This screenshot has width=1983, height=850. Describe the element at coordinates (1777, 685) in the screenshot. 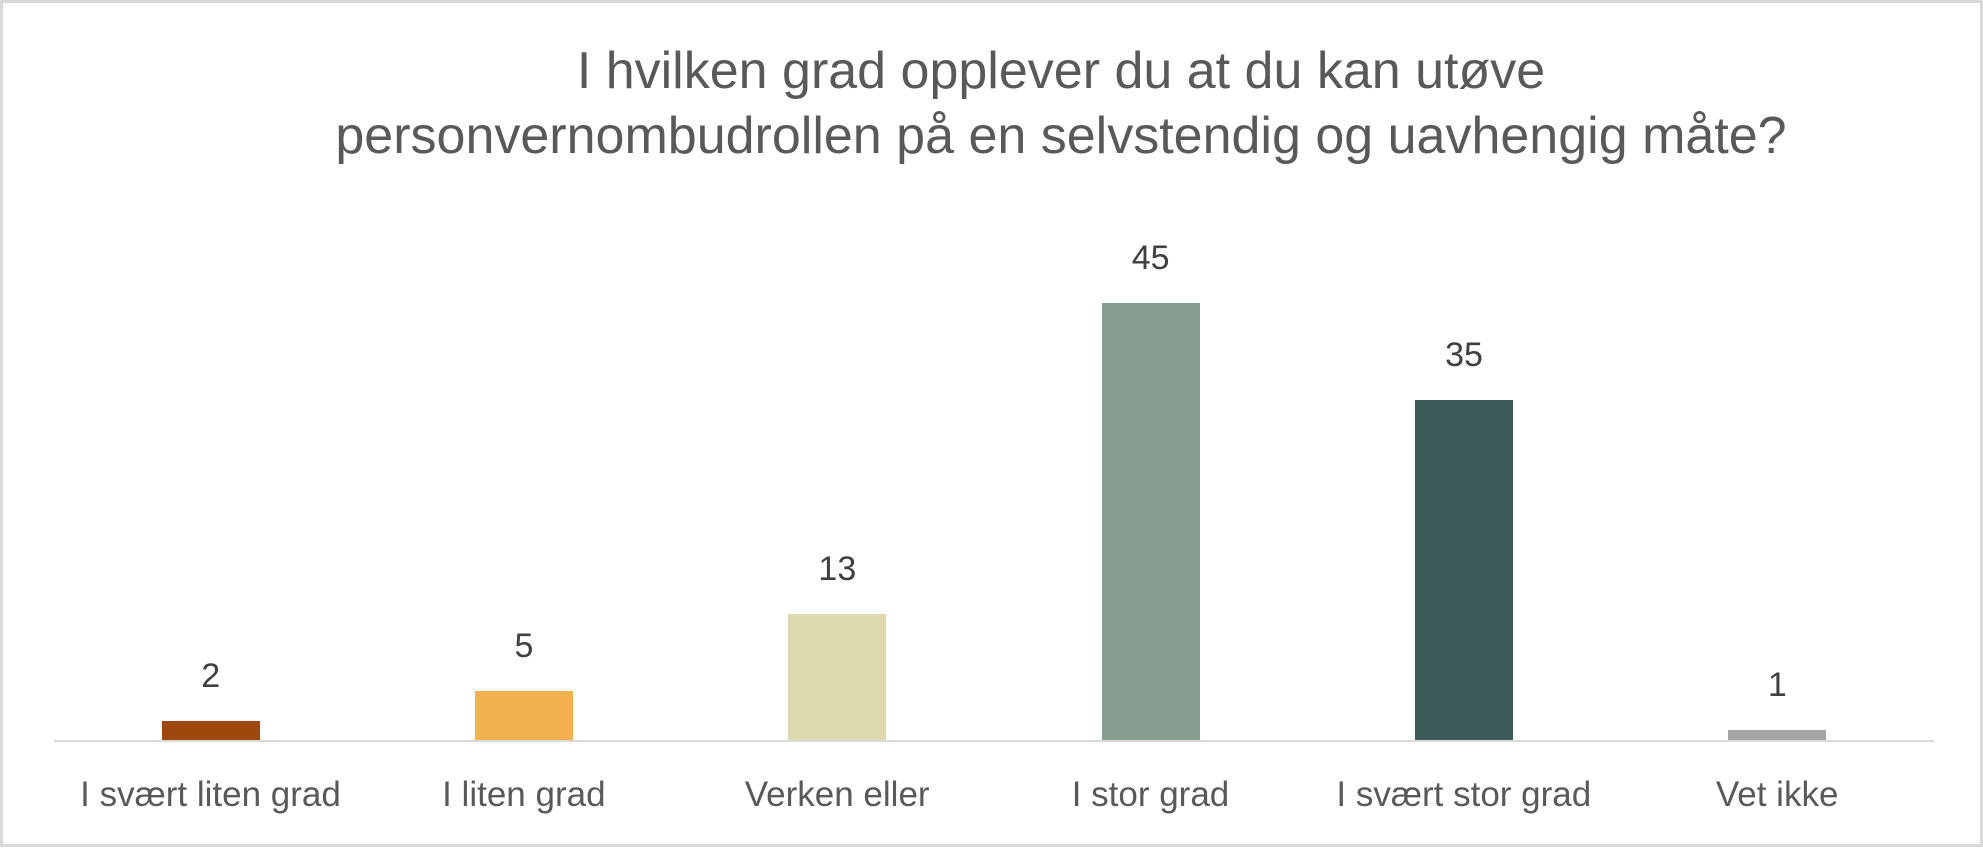

I see `data-label: 1` at that location.